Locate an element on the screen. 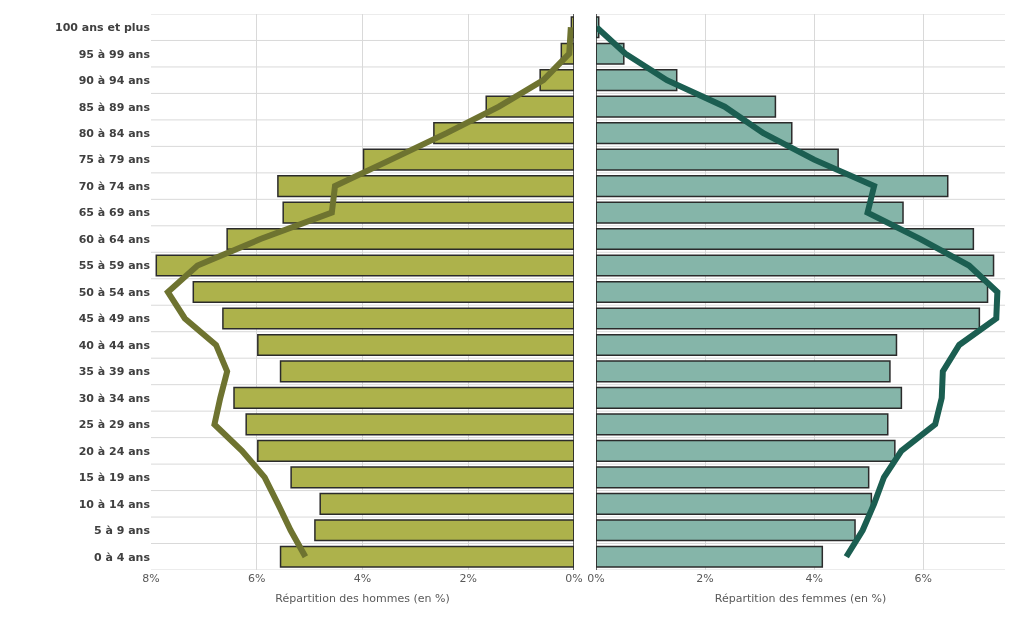 This screenshot has height=638, width=1017. y-tick-label: 45 à 49 ans is located at coordinates (114, 319).